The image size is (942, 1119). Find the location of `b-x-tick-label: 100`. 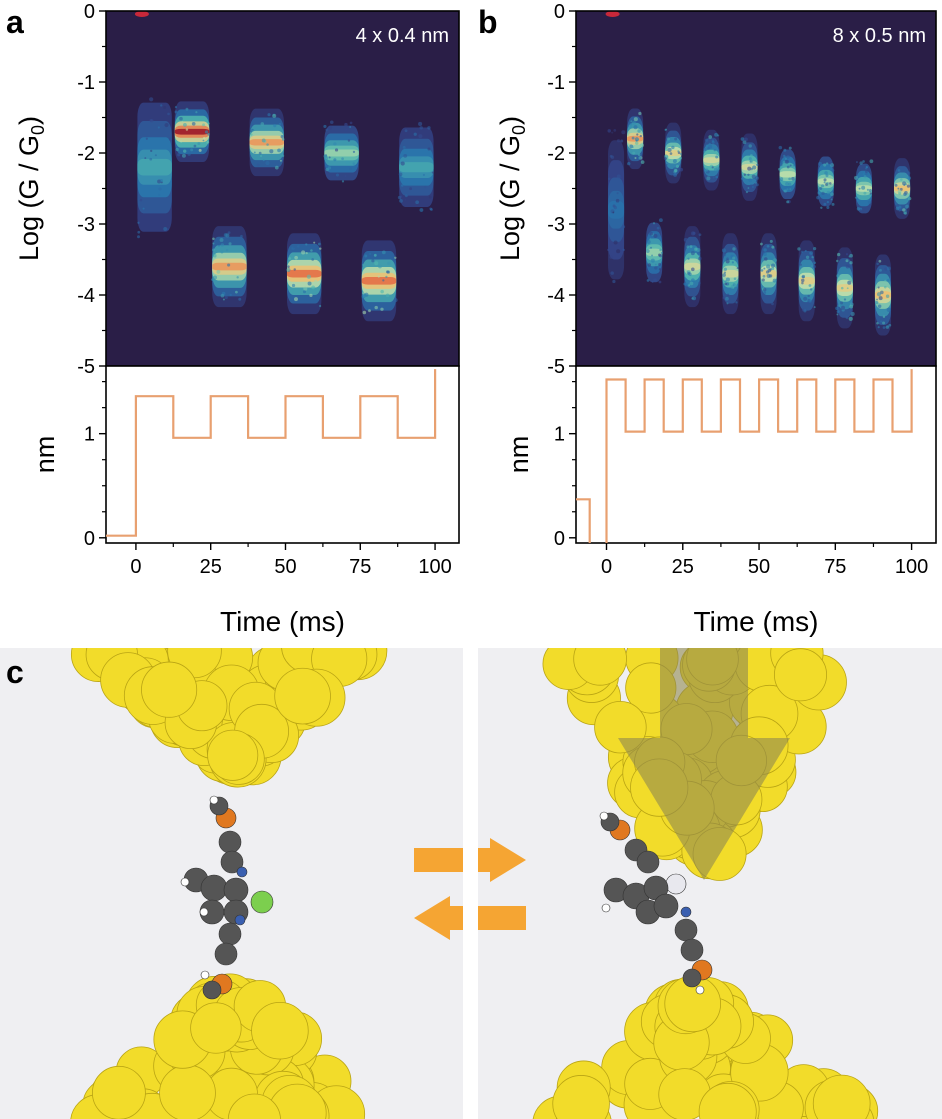

b-x-tick-label: 100 is located at coordinates (911, 567).